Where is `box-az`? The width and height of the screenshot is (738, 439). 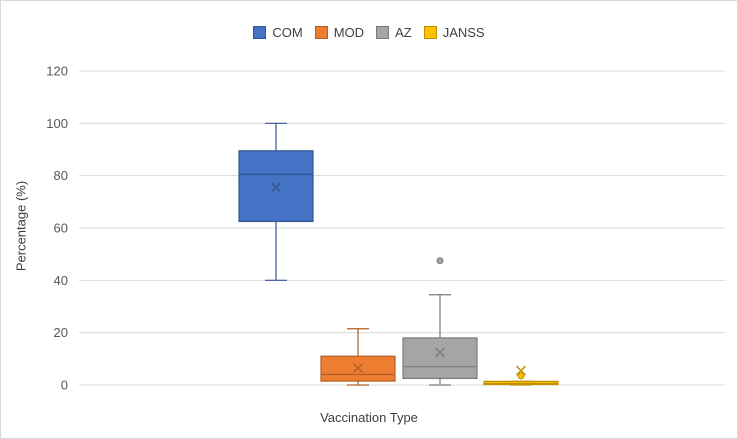 box-az is located at coordinates (440, 321).